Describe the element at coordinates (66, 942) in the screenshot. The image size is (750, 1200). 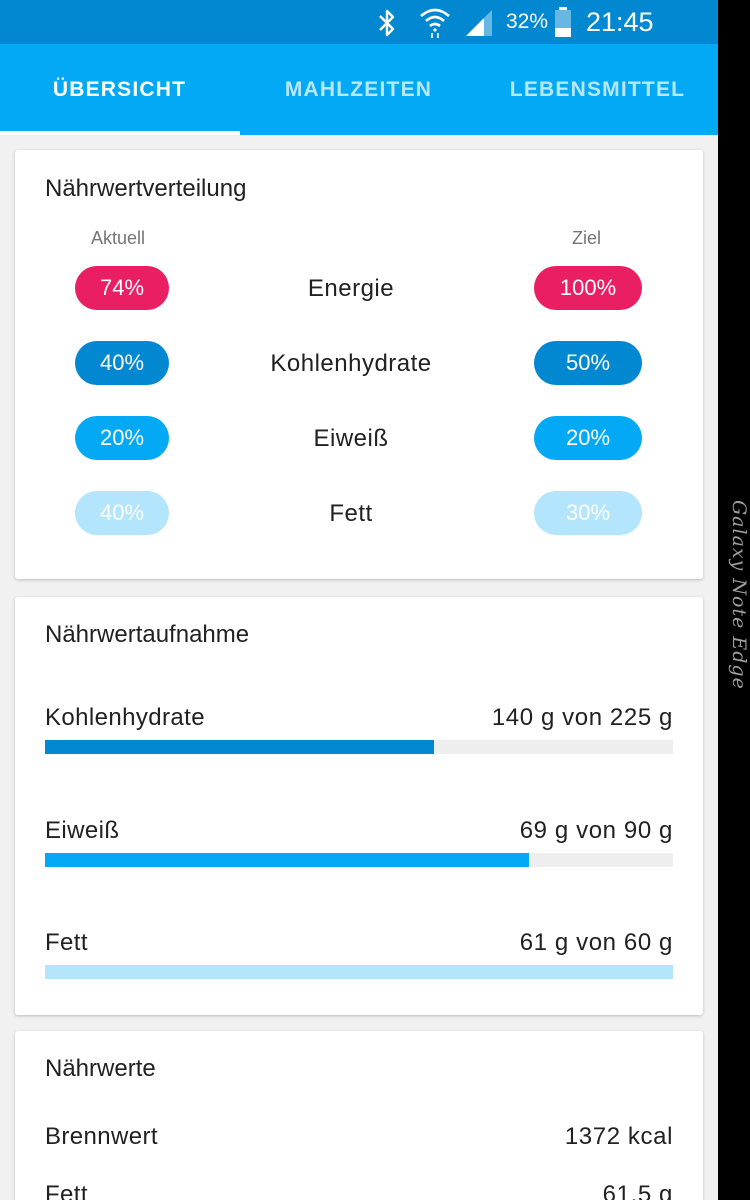
I see `intake-label: Fett` at that location.